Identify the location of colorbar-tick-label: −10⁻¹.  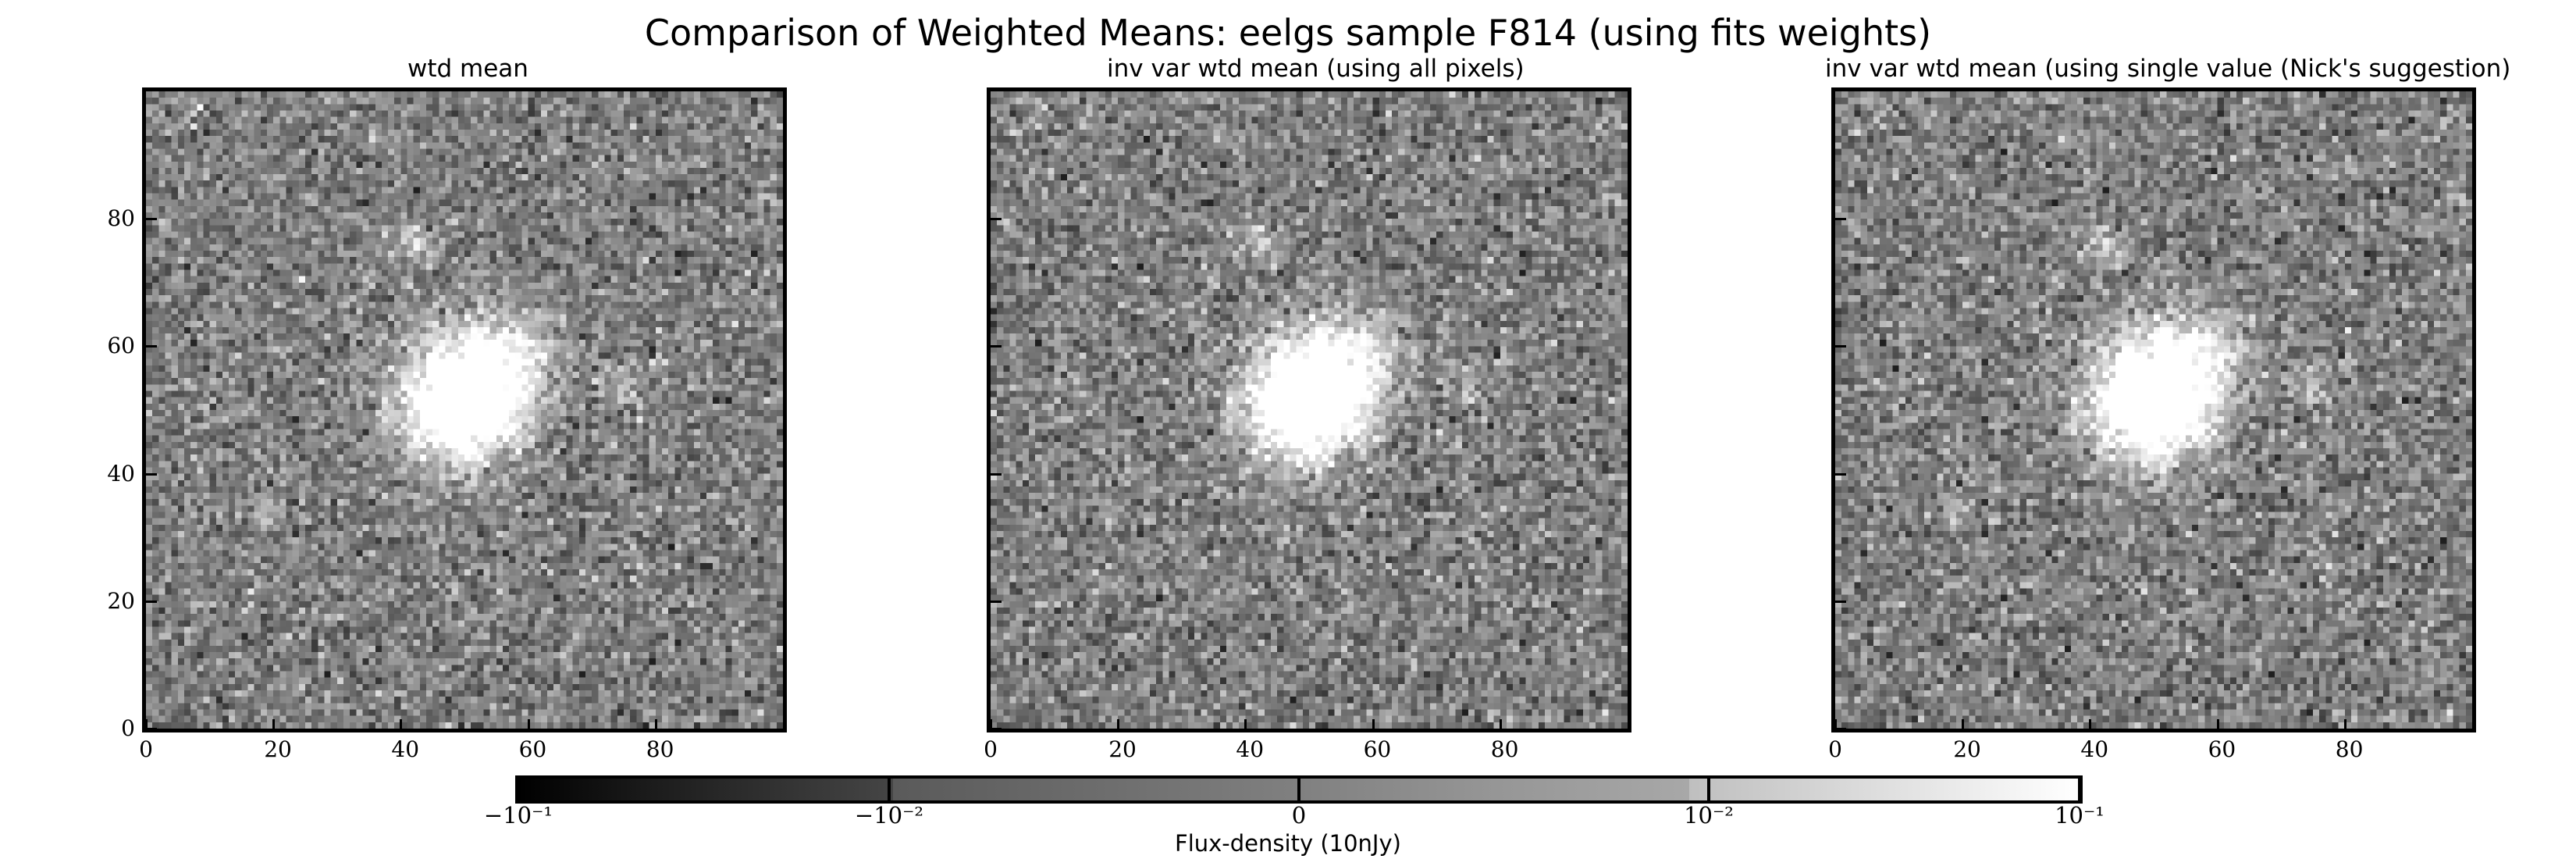
(518, 815).